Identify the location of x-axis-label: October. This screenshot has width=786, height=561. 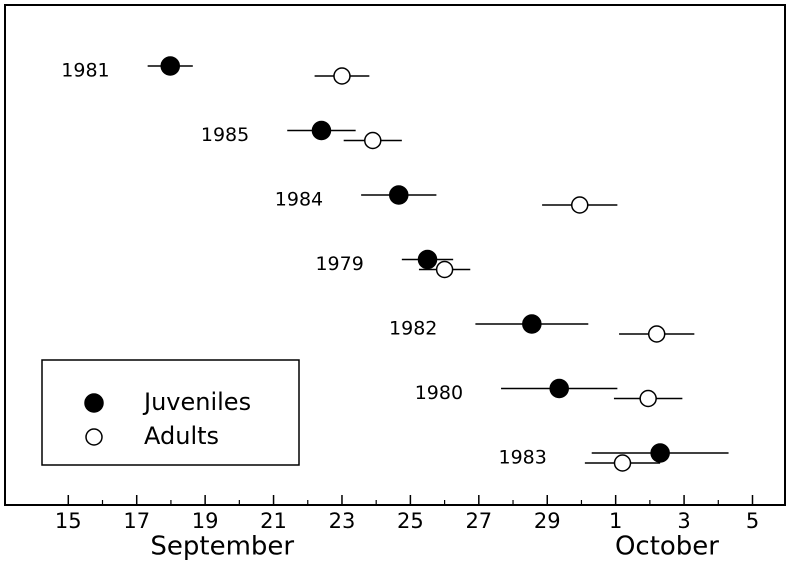
(667, 546).